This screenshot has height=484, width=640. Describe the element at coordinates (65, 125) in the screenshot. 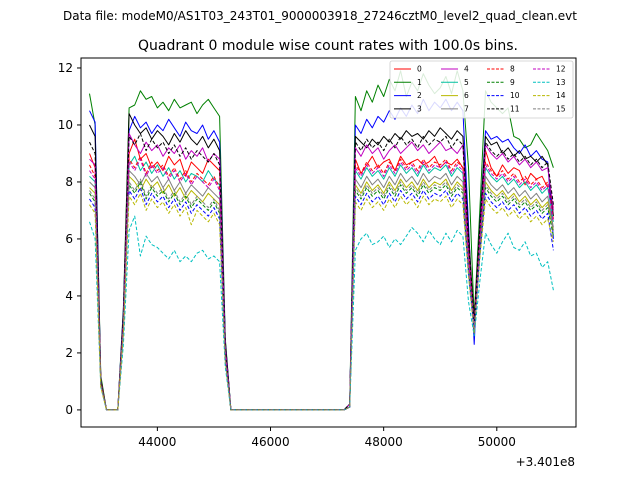

I see `y-tick-label: 10` at that location.